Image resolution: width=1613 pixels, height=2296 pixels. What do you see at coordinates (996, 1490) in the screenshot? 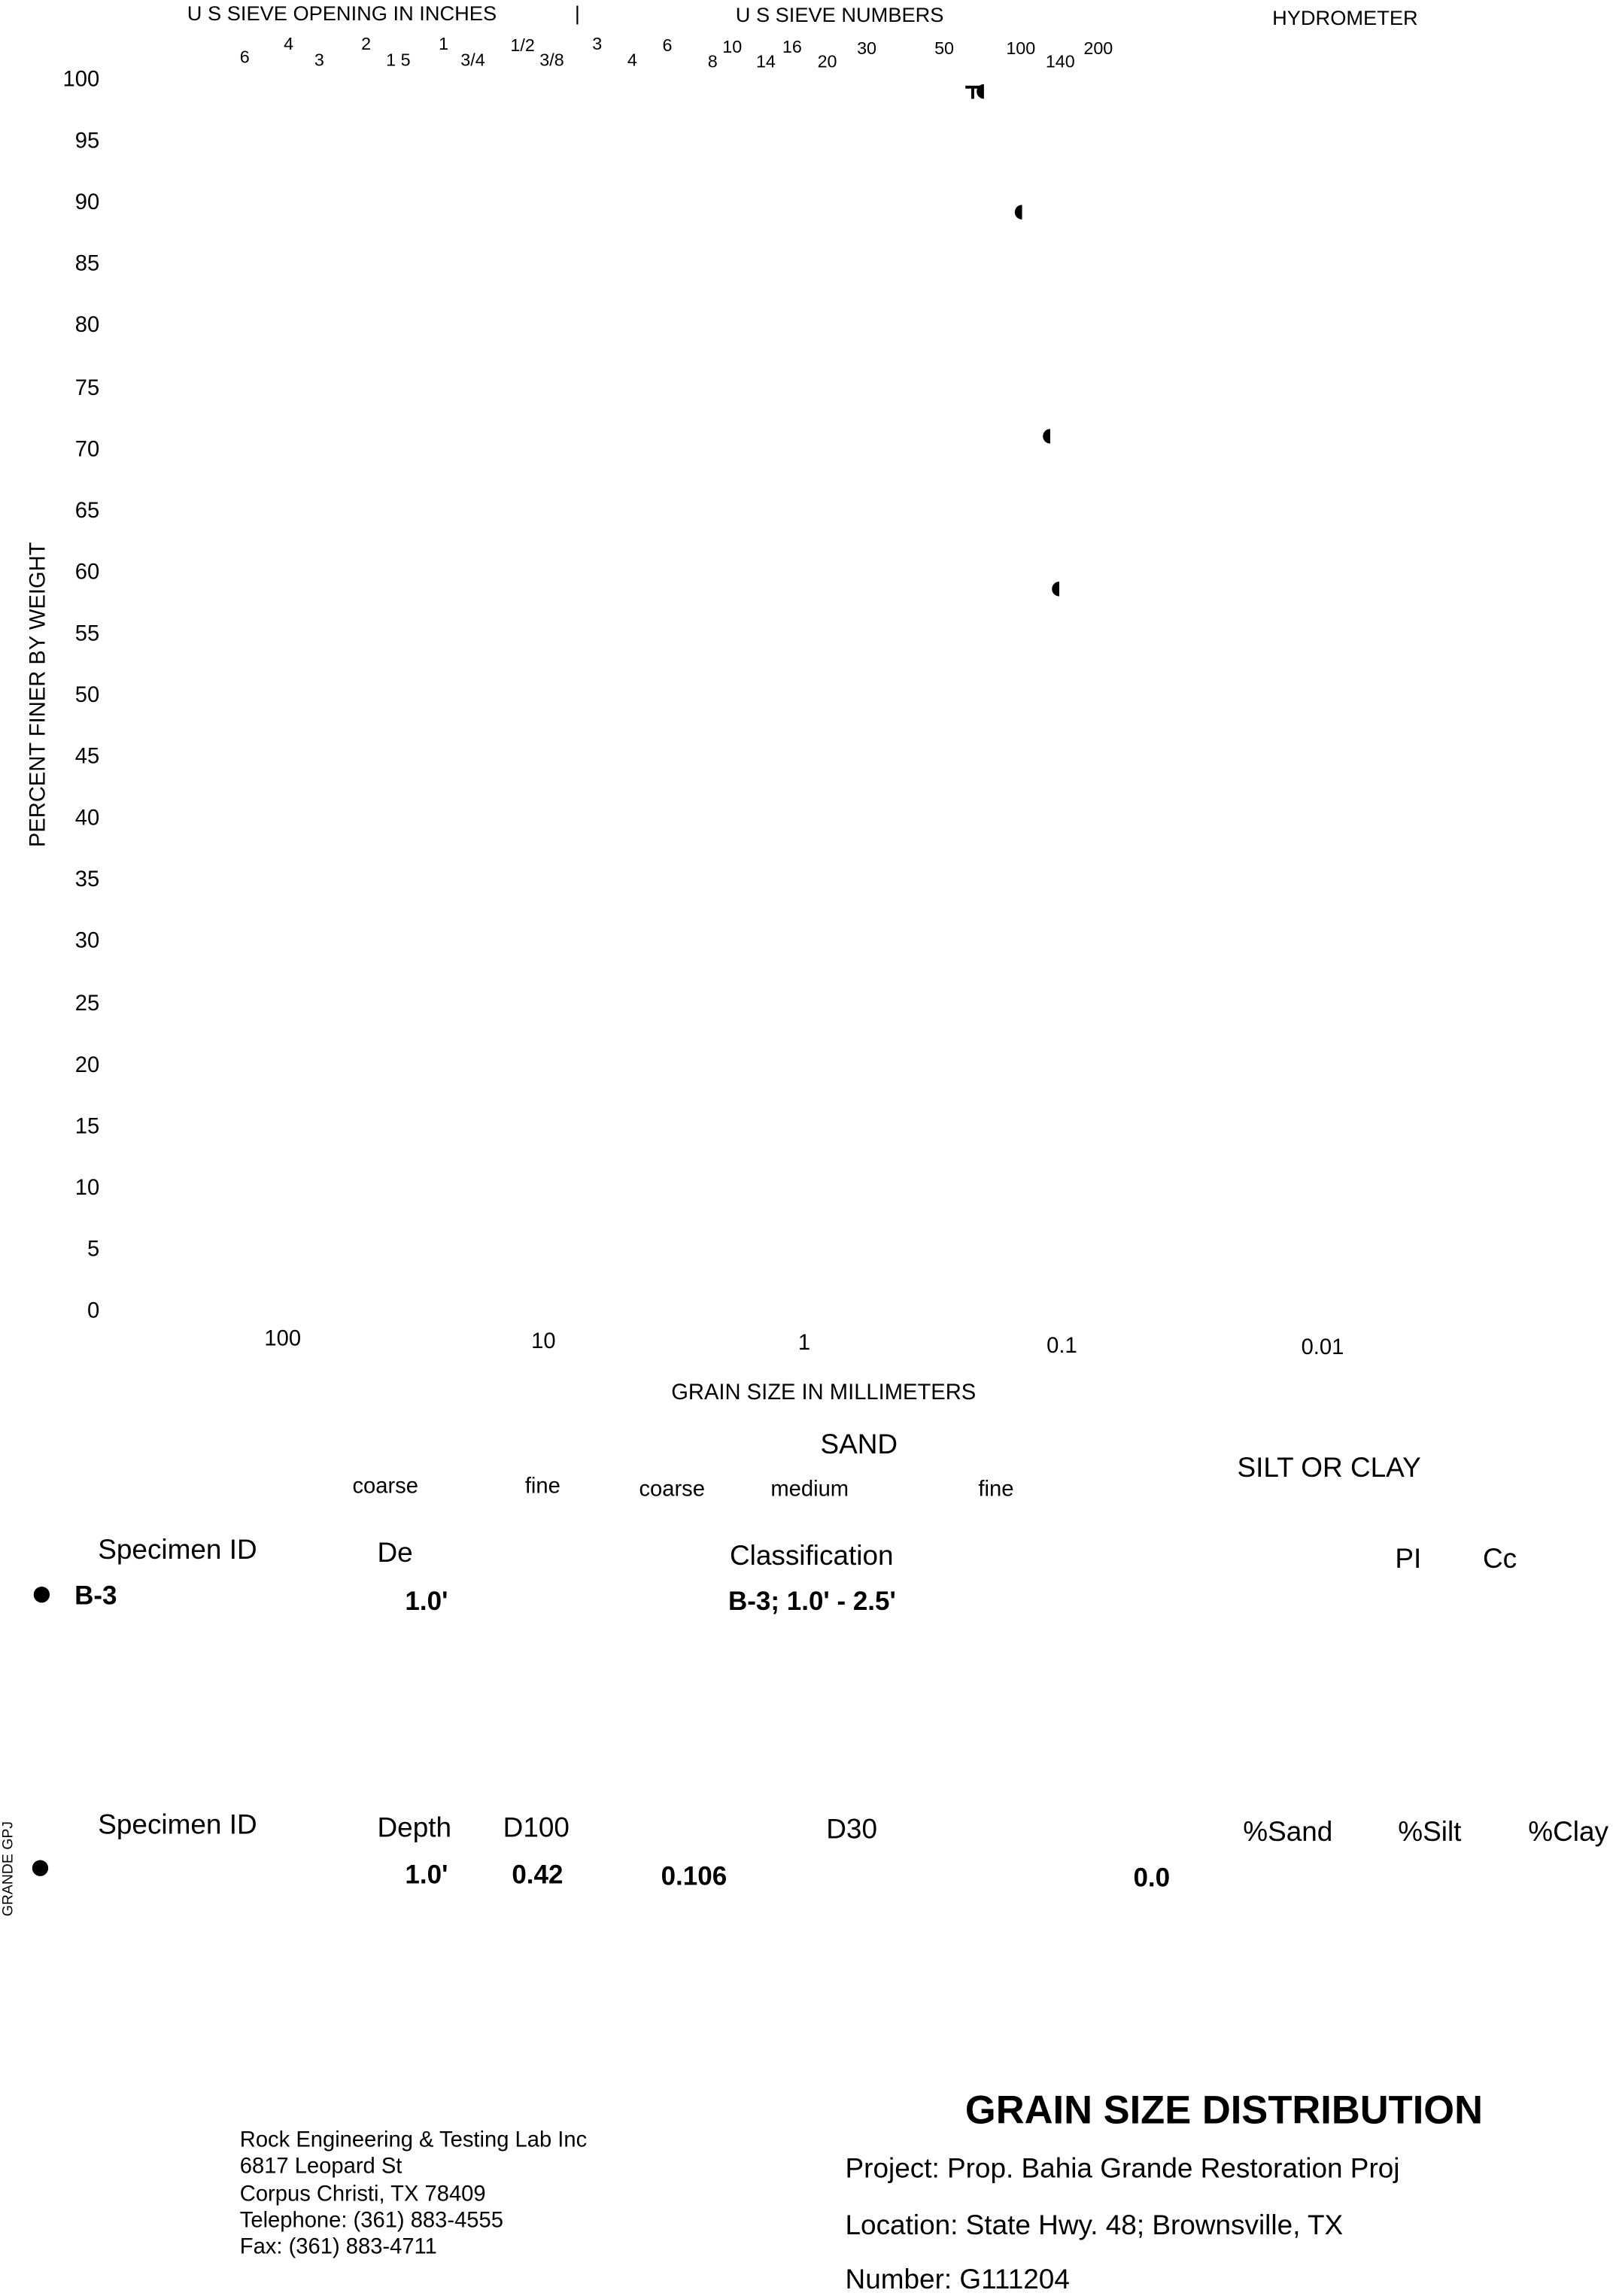
I see `sand-fine-label: fine` at bounding box center [996, 1490].